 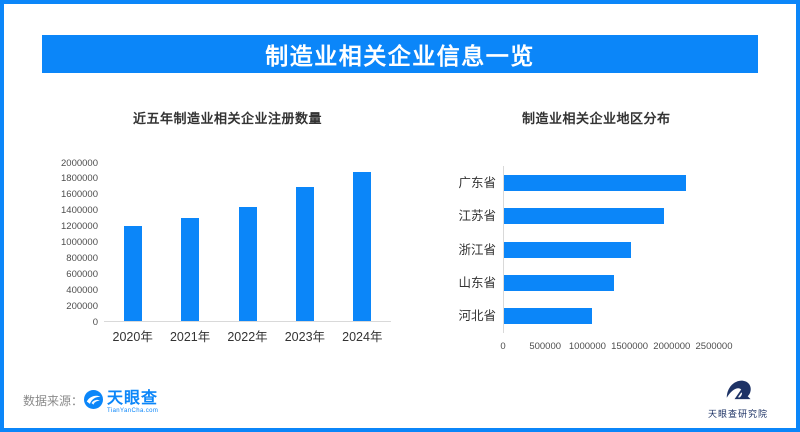 I want to click on region-category-label: 浙江省, so click(x=477, y=249).